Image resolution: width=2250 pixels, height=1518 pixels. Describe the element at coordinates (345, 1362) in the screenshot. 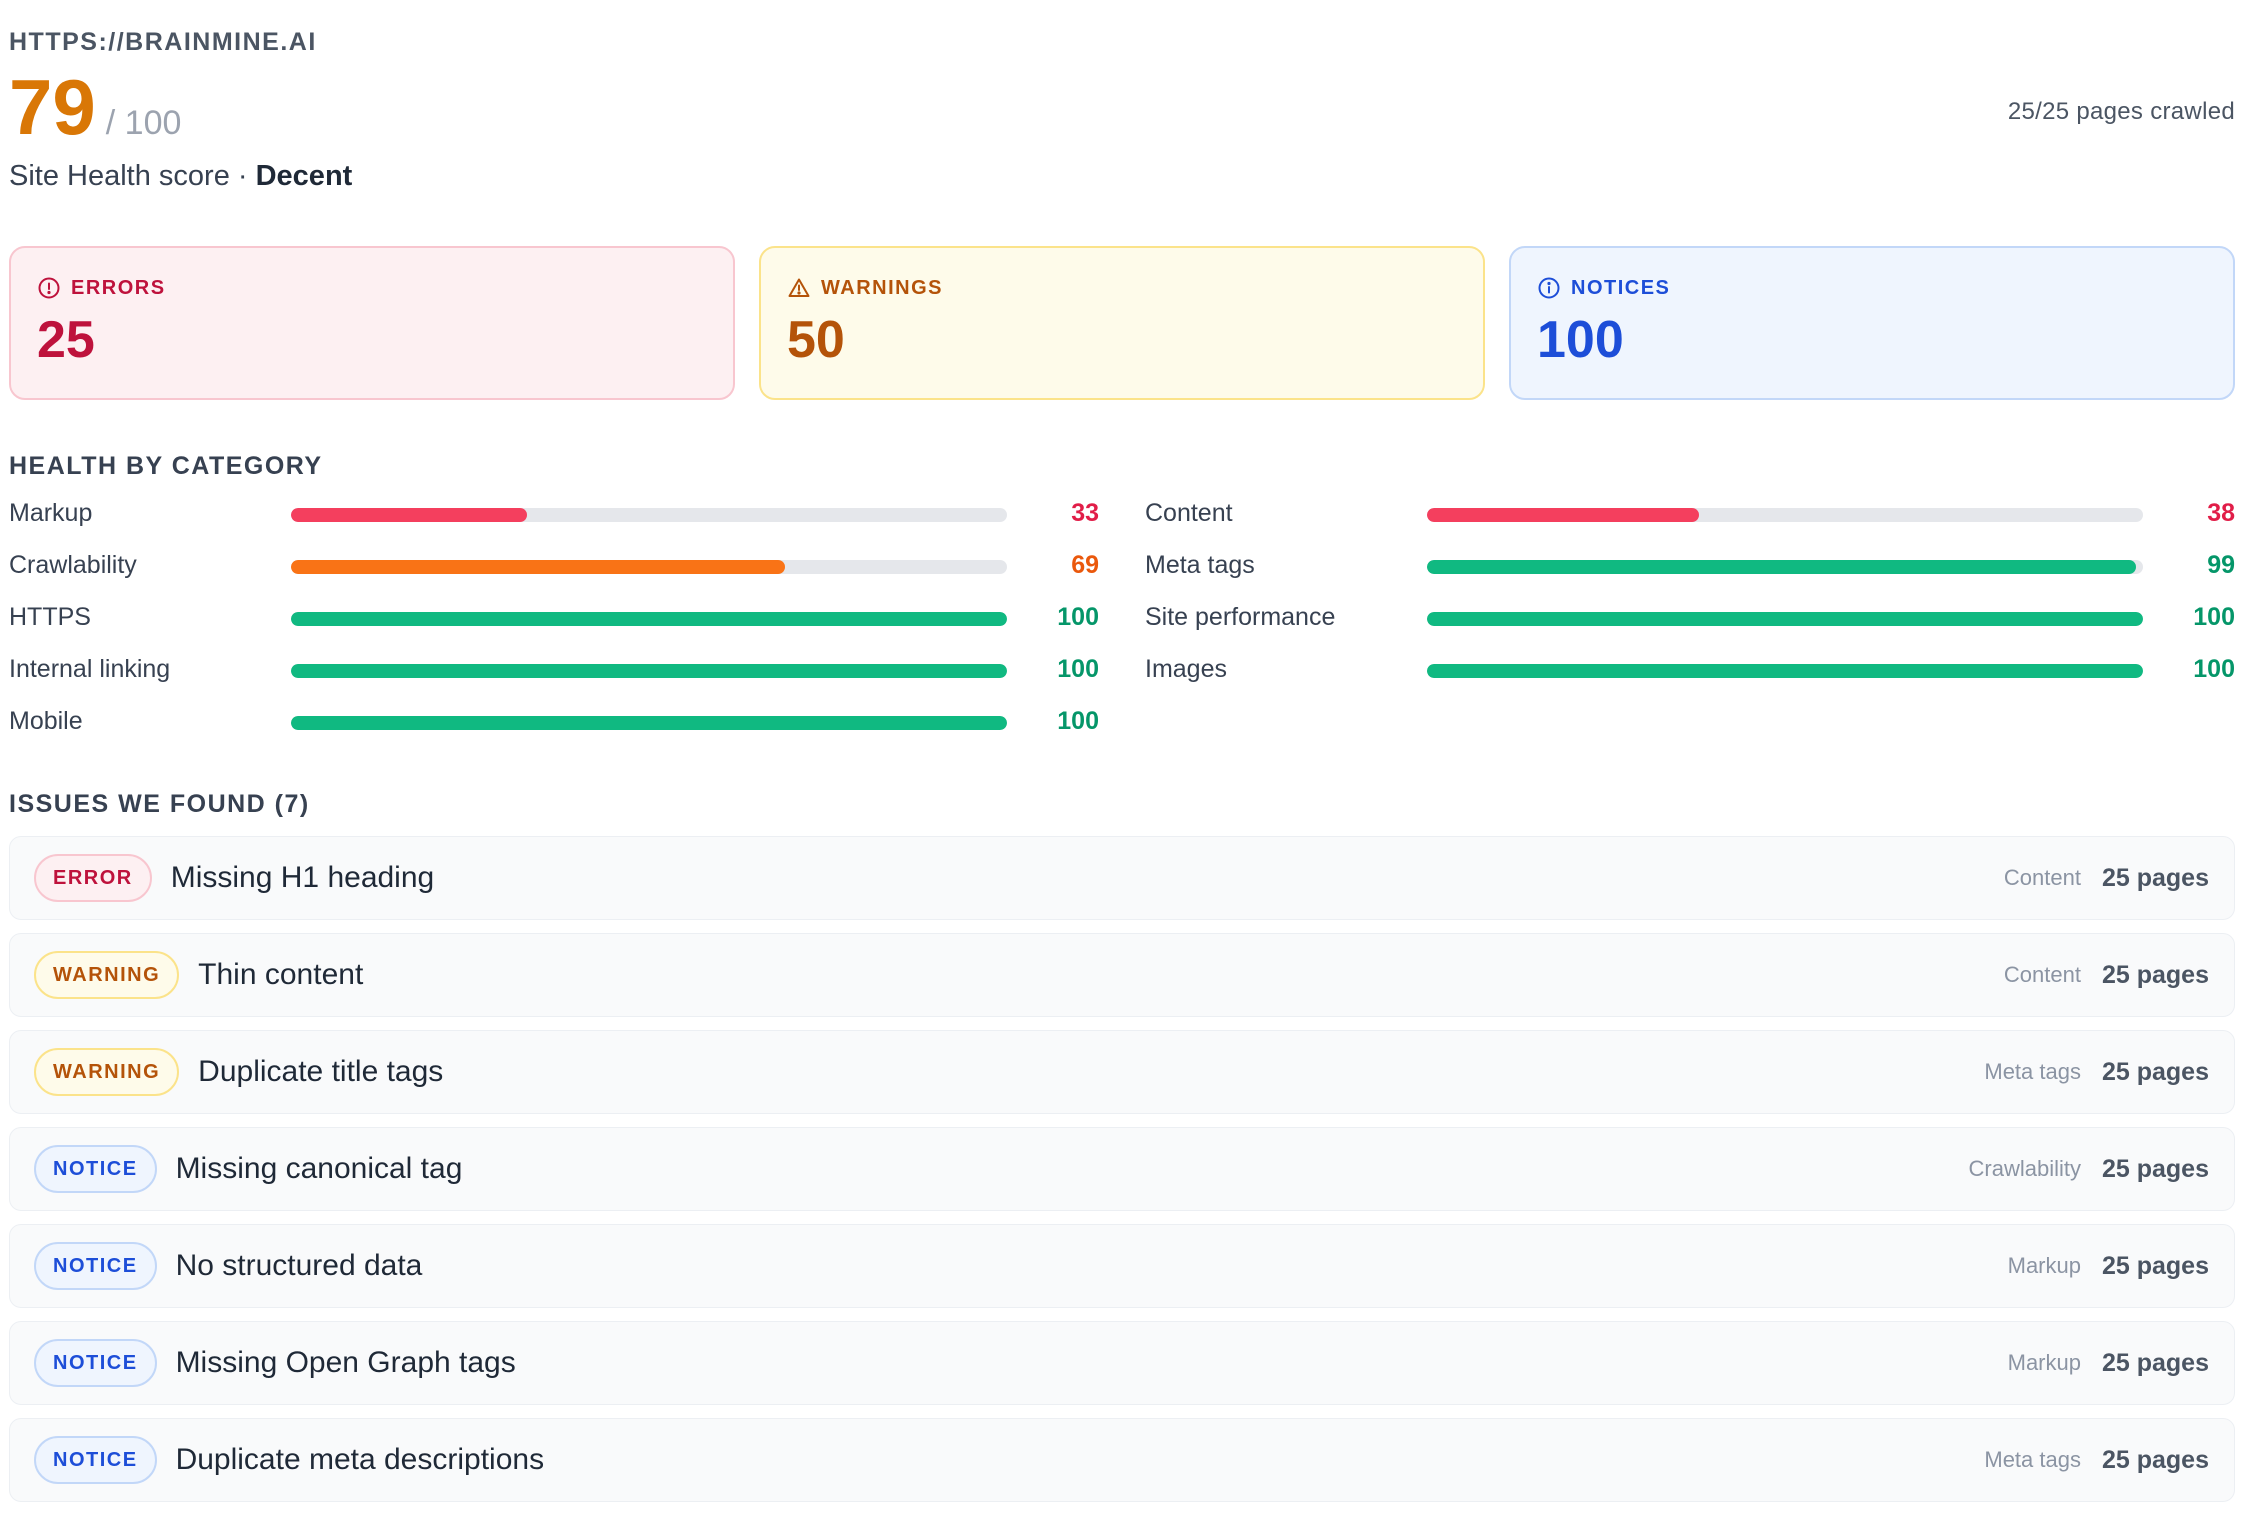

I see `issue-title: Missing Open Graph tags` at that location.